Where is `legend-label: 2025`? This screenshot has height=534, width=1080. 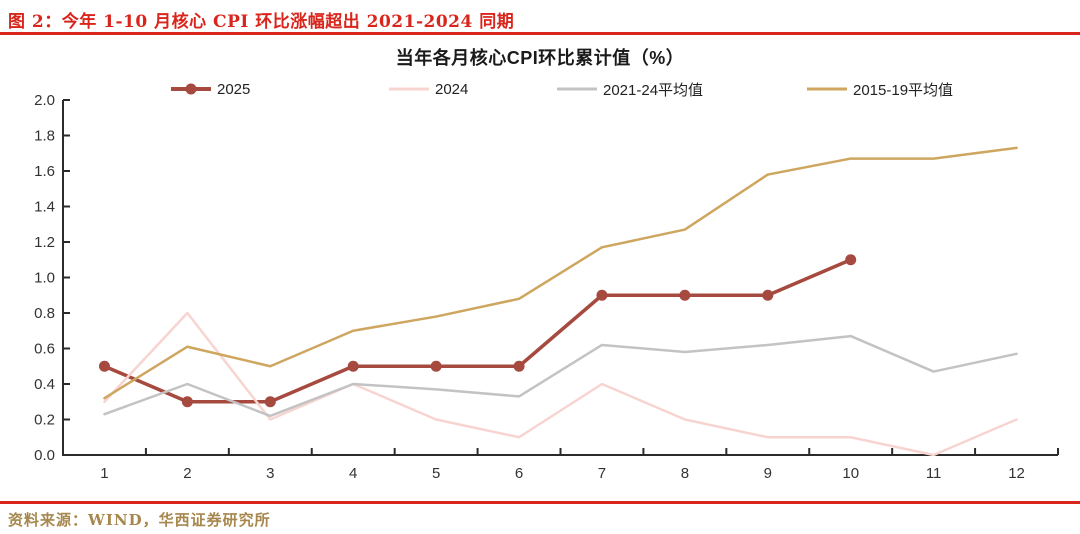
legend-label: 2025 is located at coordinates (234, 89).